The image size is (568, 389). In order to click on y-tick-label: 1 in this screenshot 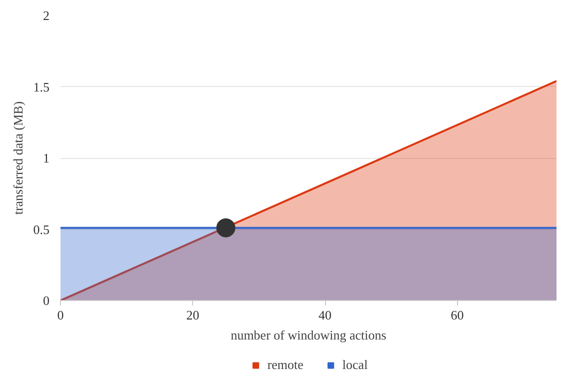, I will do `click(46, 158)`.